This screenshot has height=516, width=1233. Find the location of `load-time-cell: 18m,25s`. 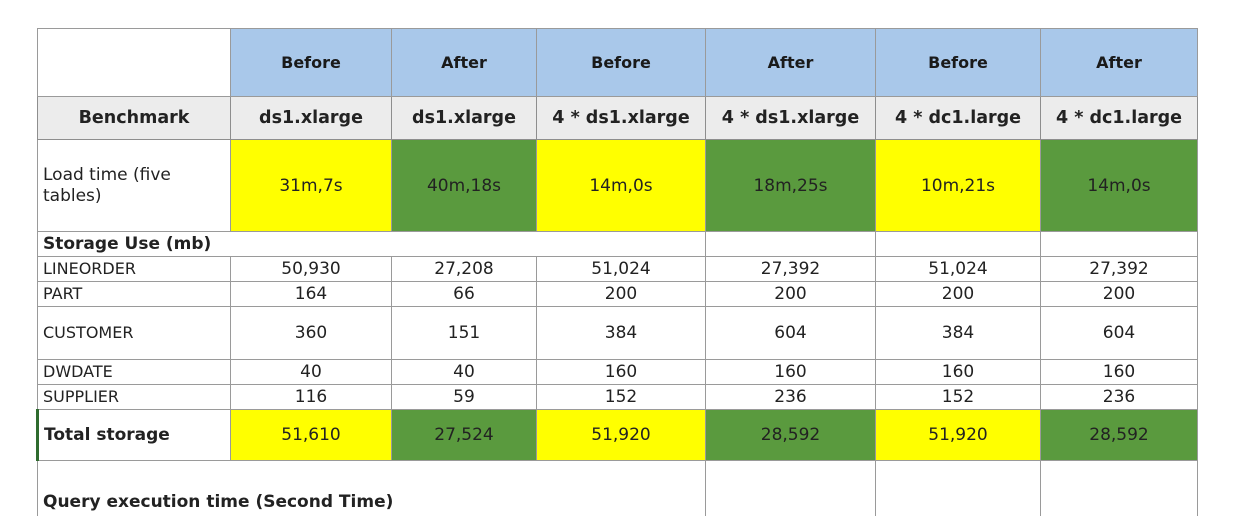

load-time-cell: 18m,25s is located at coordinates (791, 186).